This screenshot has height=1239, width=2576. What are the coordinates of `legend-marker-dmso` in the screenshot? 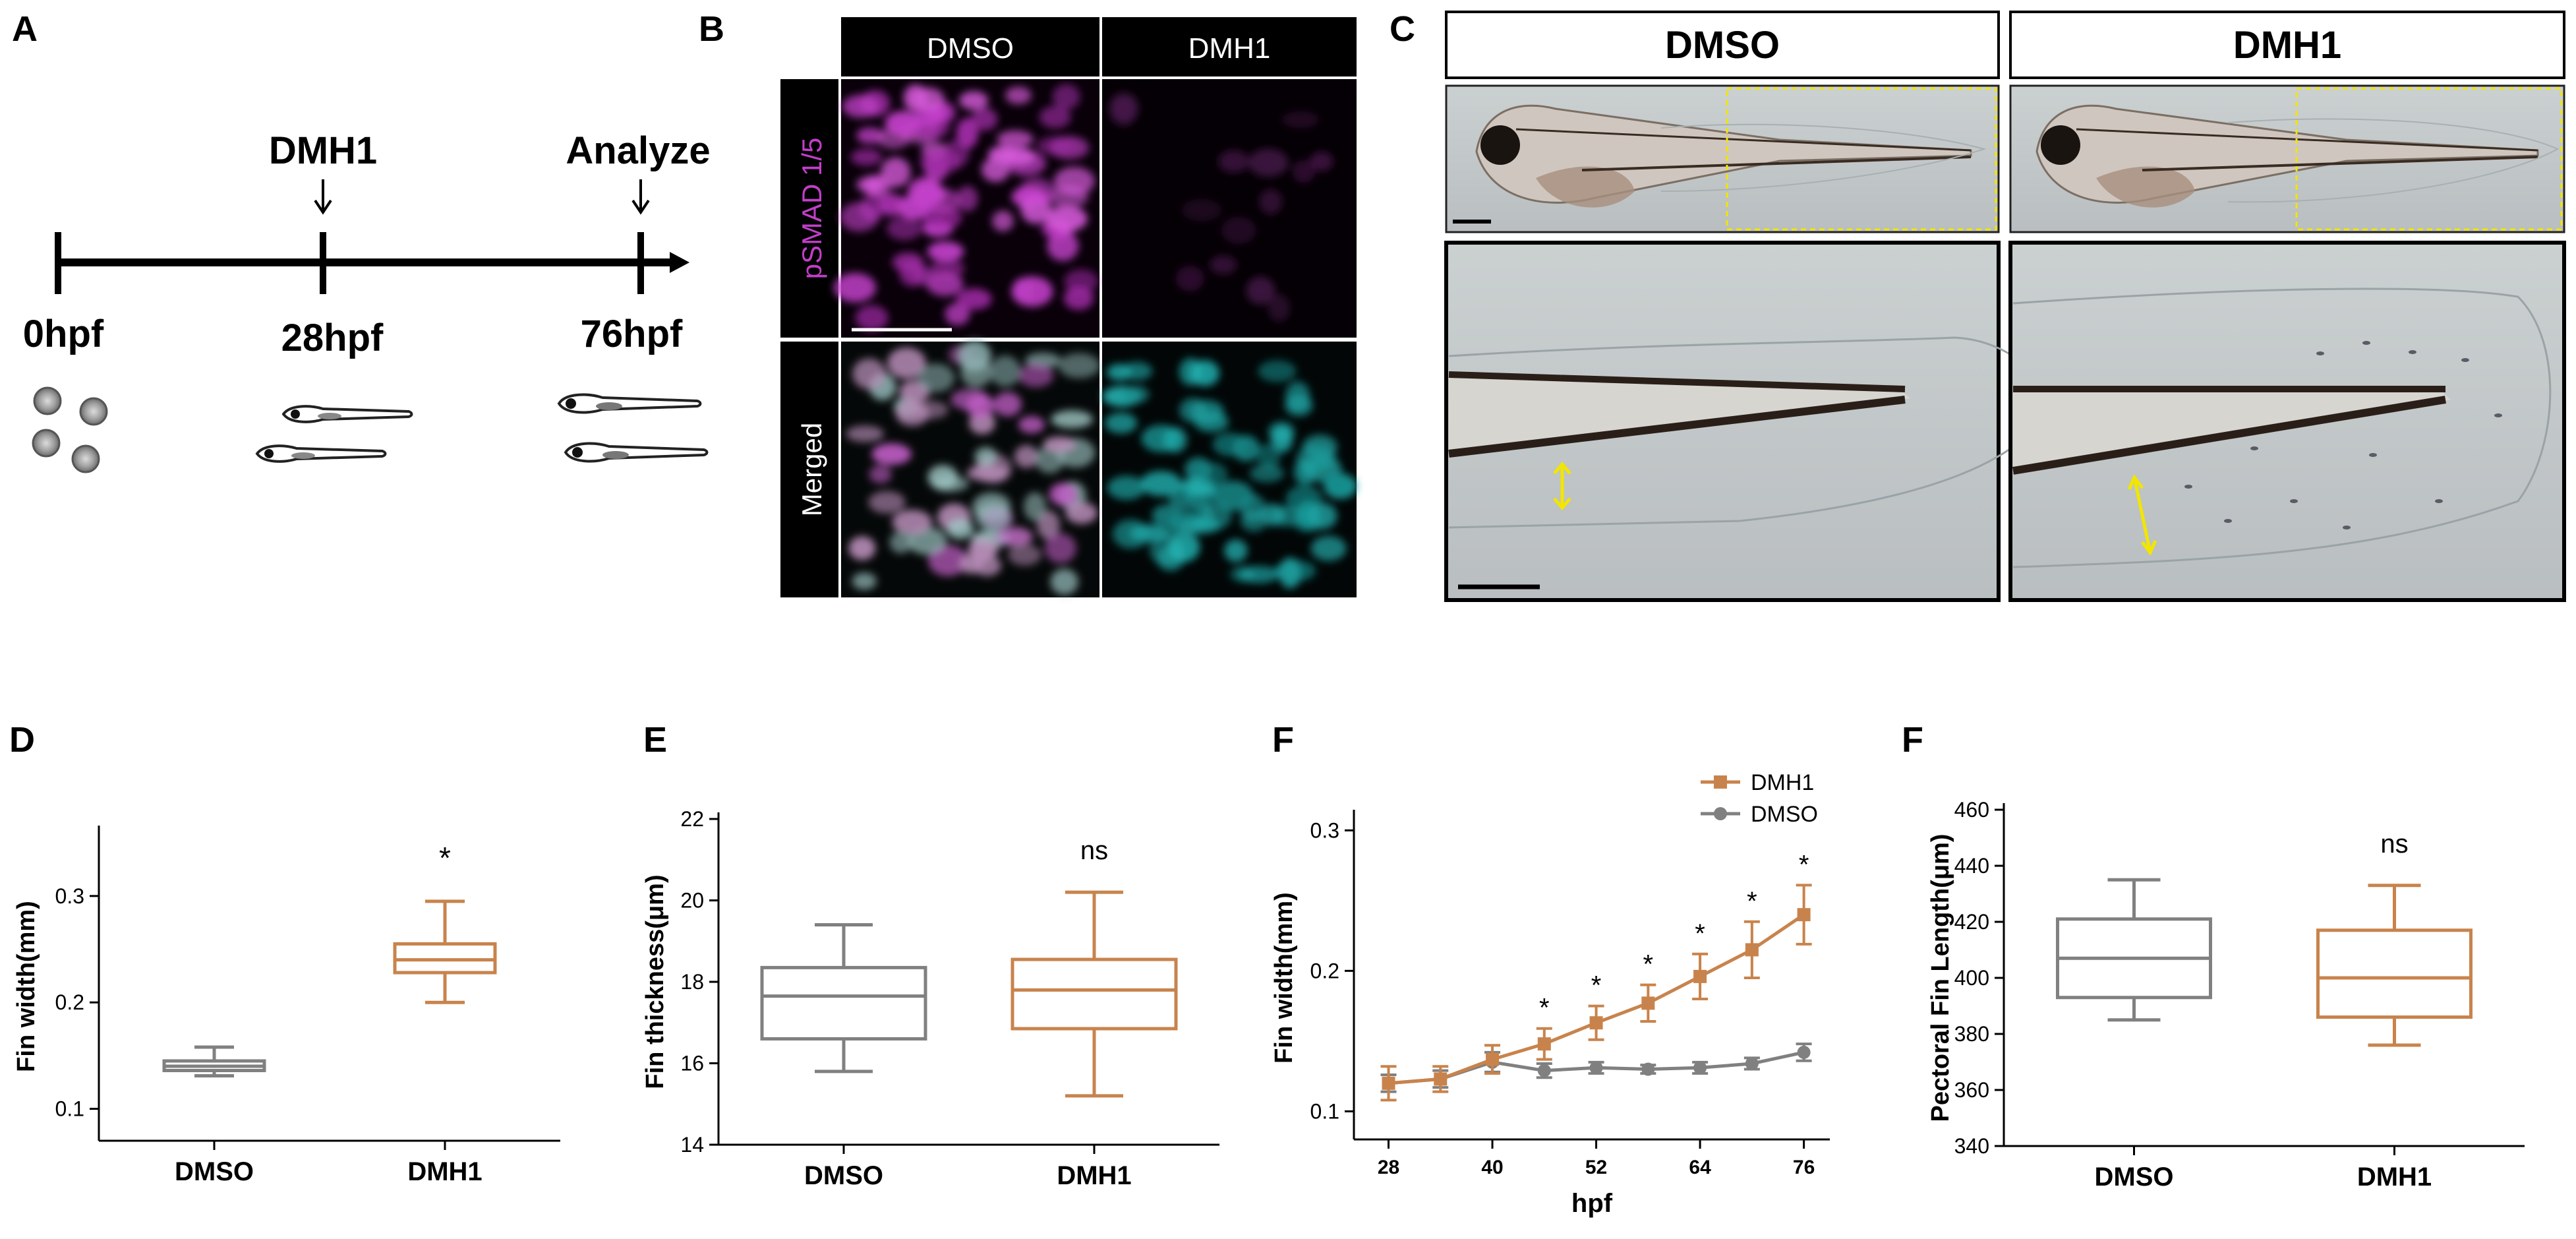 It's located at (1720, 814).